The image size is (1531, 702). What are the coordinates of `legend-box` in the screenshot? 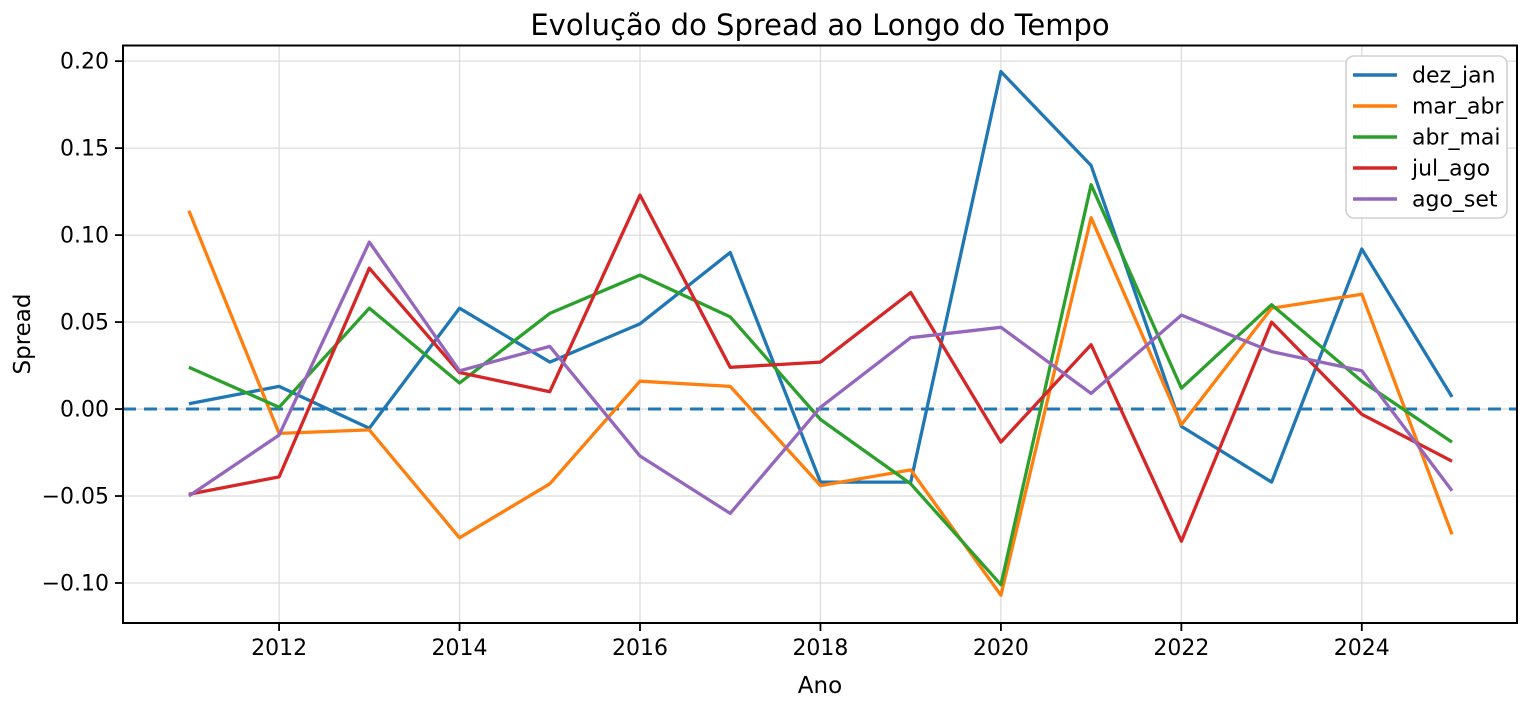 It's located at (1426, 137).